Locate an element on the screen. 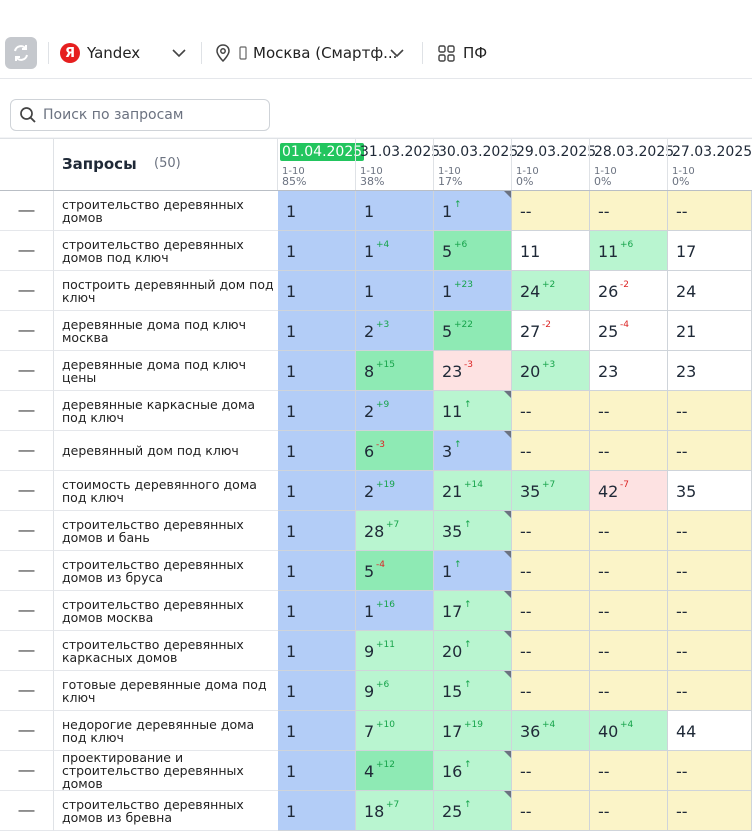 This screenshot has height=831, width=752. position-cell: 11 +6 is located at coordinates (629, 251).